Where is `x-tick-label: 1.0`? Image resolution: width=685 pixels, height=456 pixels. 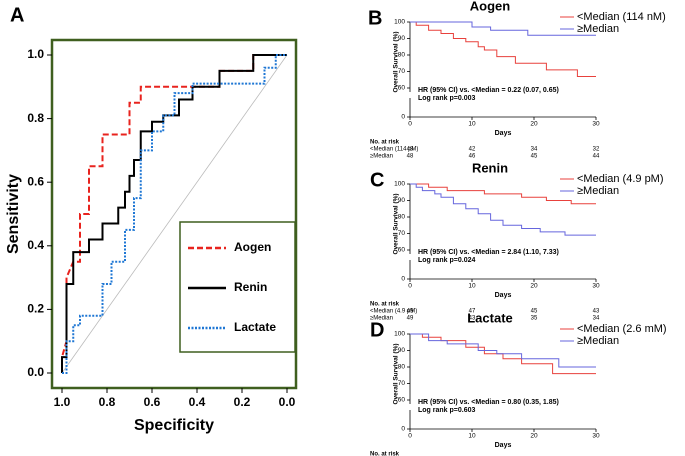
x-tick-label: 1.0 is located at coordinates (62, 402).